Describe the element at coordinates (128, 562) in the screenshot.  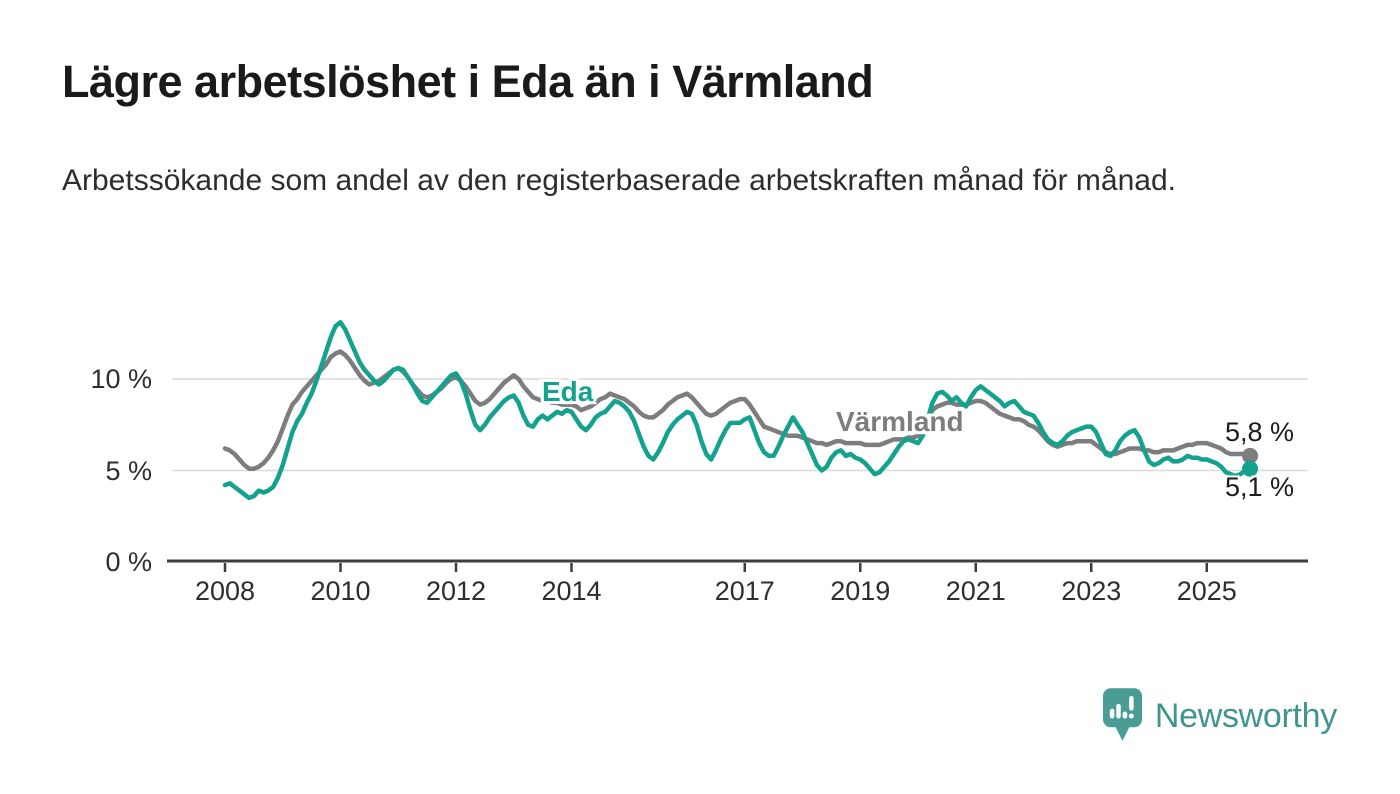
I see `y-axis-tick-0: 0 %` at that location.